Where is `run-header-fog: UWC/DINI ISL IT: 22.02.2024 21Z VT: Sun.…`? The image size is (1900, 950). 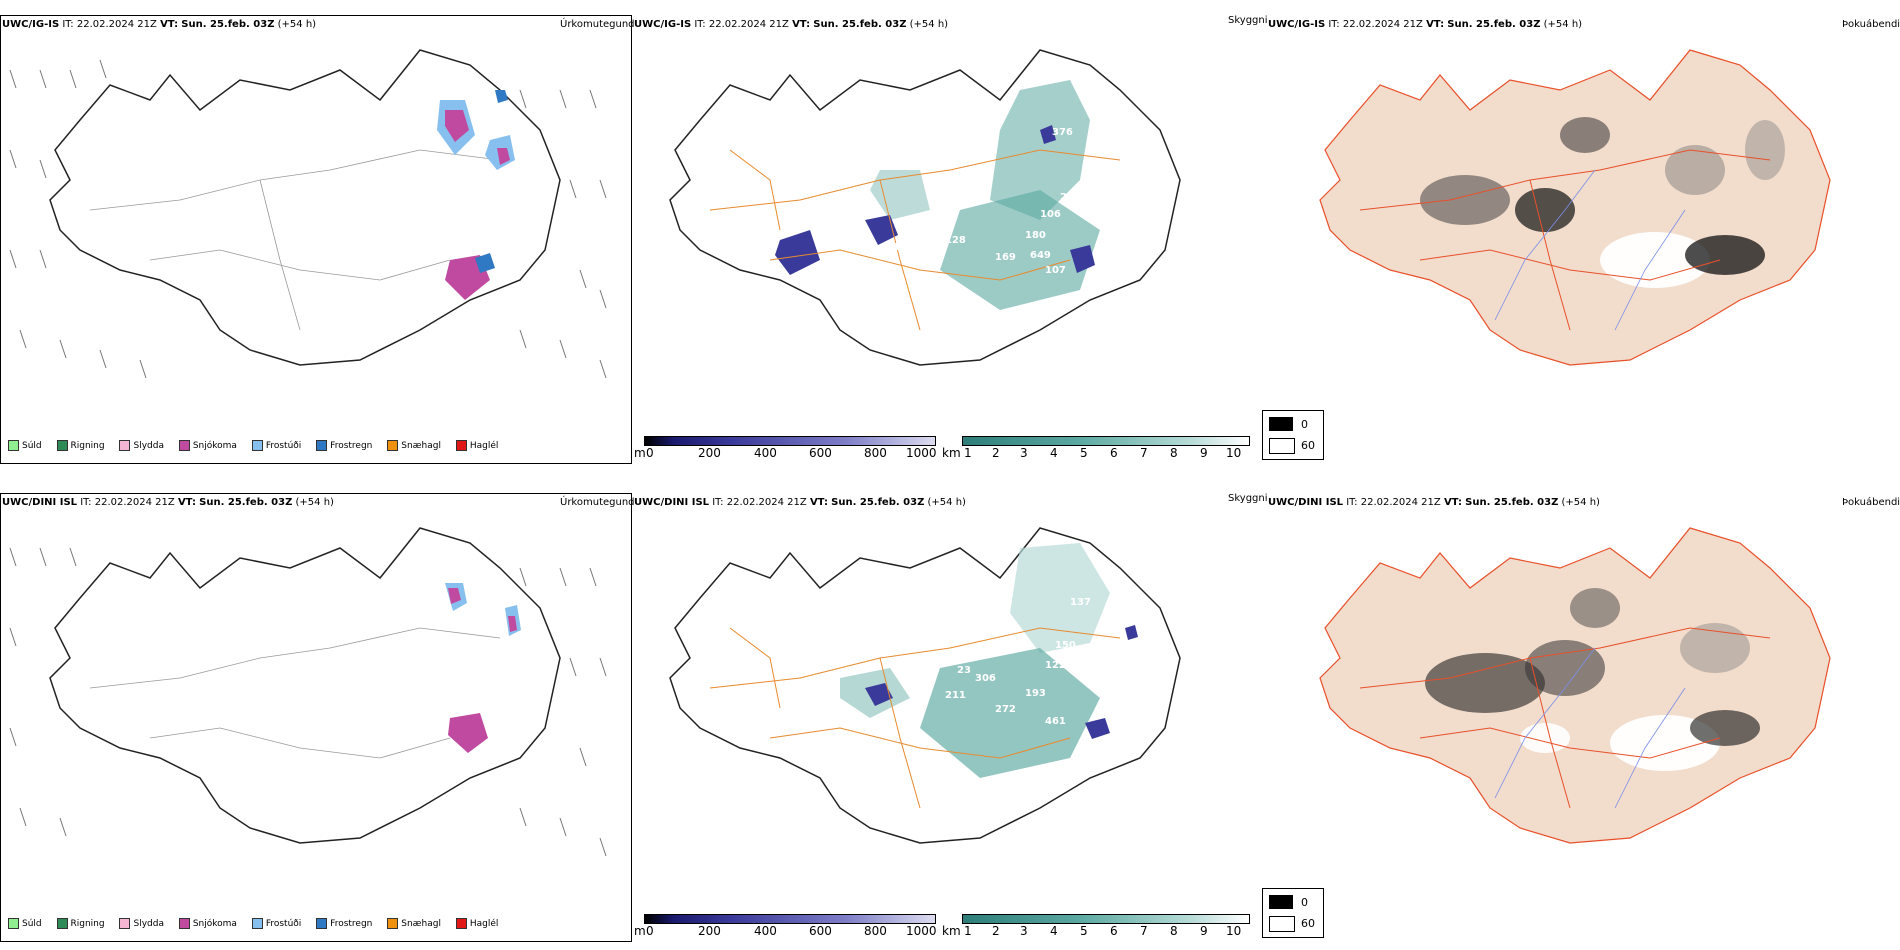 run-header-fog: UWC/DINI ISL IT: 22.02.2024 21Z VT: Sun.… is located at coordinates (1434, 502).